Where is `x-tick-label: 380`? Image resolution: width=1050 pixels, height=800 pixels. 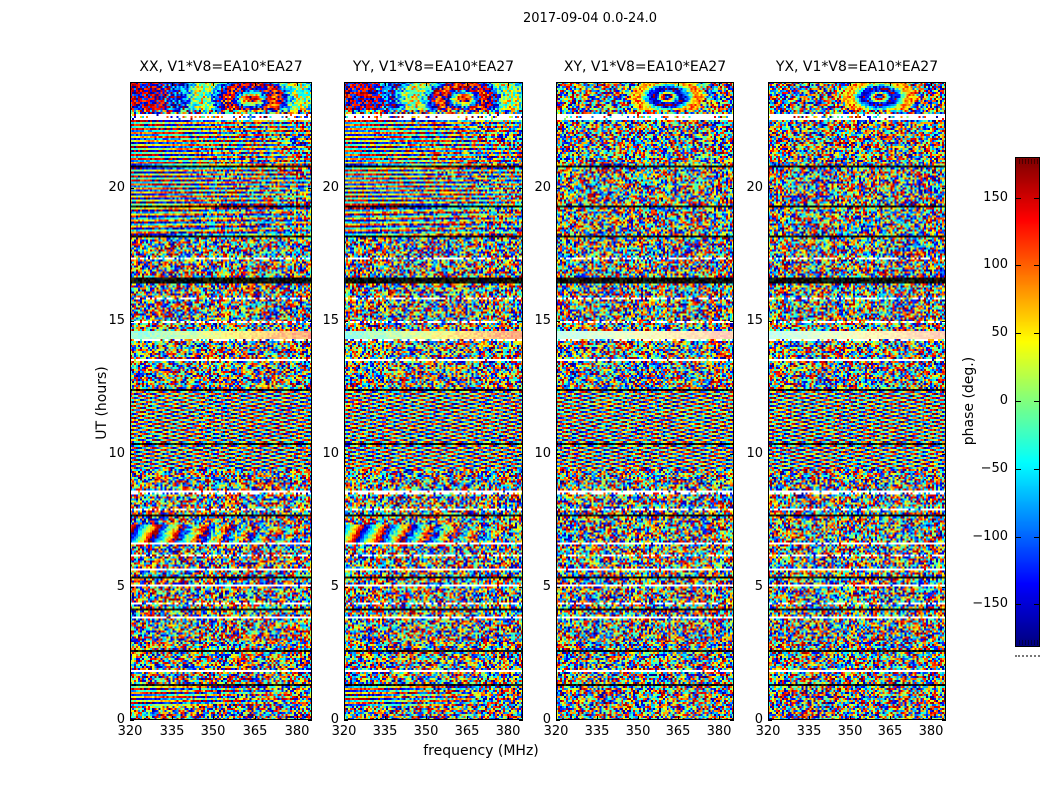 x-tick-label: 380 is located at coordinates (931, 731).